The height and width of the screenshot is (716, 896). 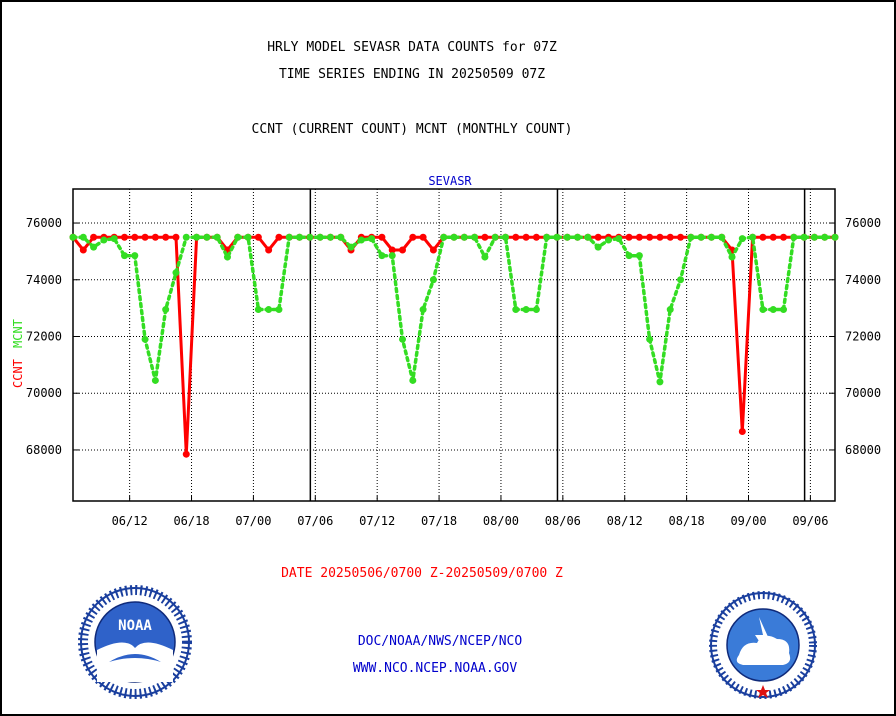 I want to click on y-axis-label: CCNT MCNT, so click(x=18, y=353).